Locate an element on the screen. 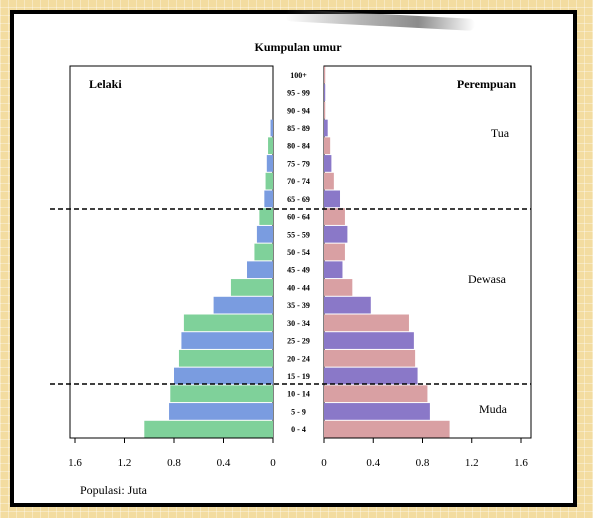 This screenshot has width=593, height=518. age-group-label: 85 - 89 is located at coordinates (298, 128).